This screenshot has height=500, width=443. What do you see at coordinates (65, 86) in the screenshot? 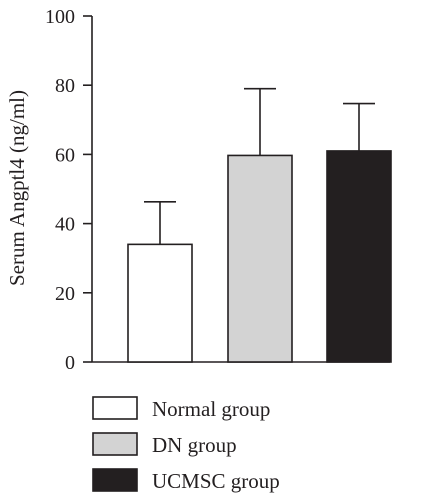
I see `y-tick-label: 80` at bounding box center [65, 86].